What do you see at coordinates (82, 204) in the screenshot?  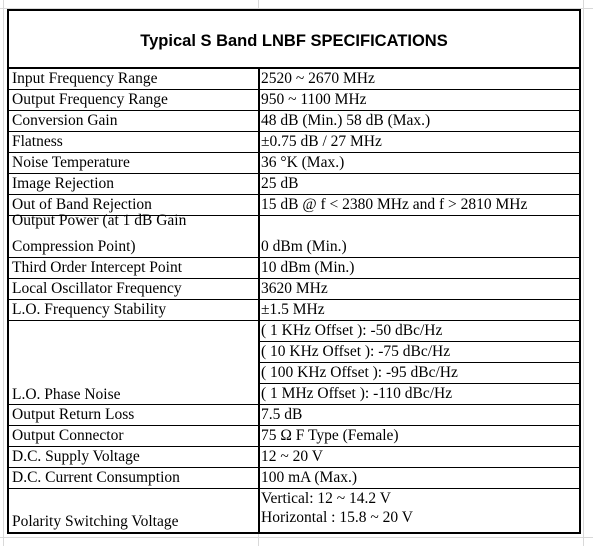 I see `row-label: Out of Band Rejection` at bounding box center [82, 204].